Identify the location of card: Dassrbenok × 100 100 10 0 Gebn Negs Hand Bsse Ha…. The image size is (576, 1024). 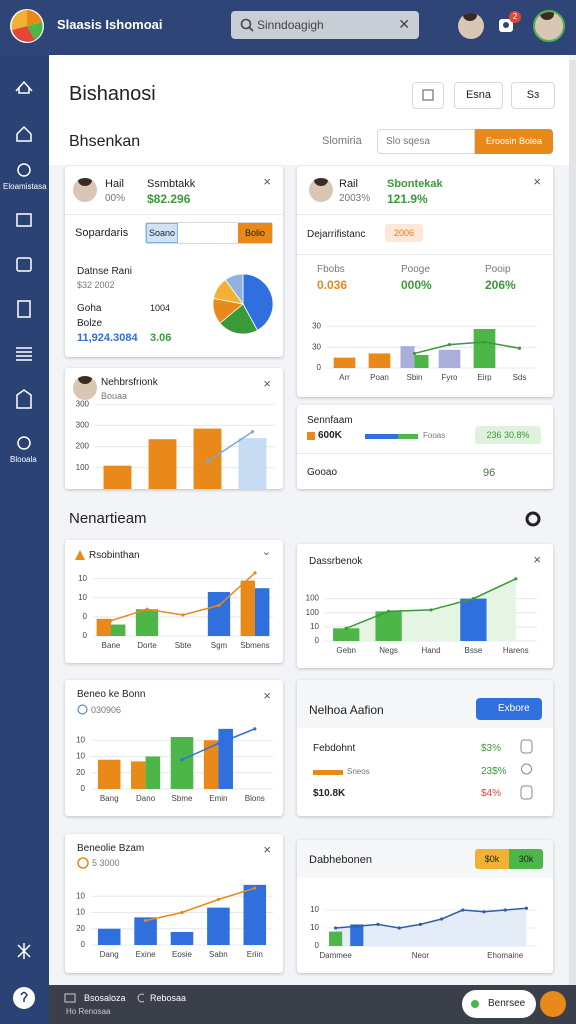
(425, 606).